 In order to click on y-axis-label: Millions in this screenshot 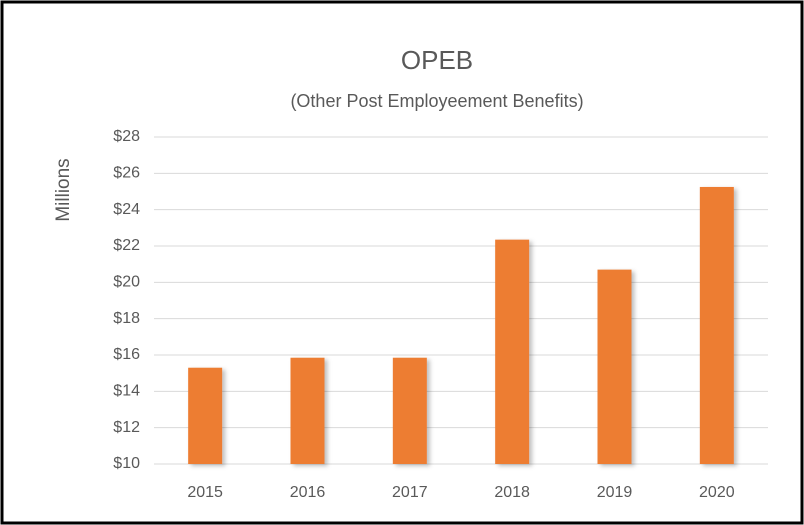, I will do `click(63, 189)`.